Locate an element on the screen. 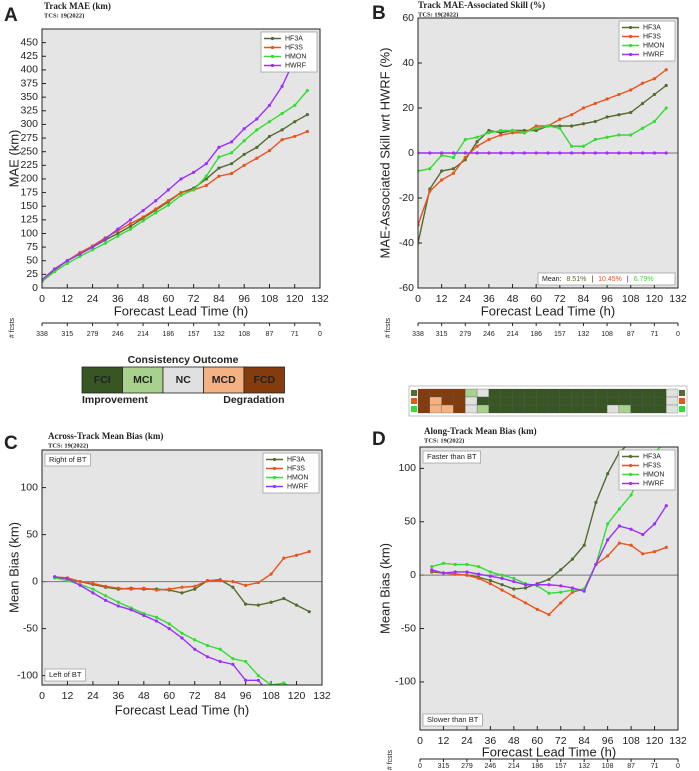 This screenshot has height=771, width=699. chart-title: Track MAE (km) is located at coordinates (77, 6).